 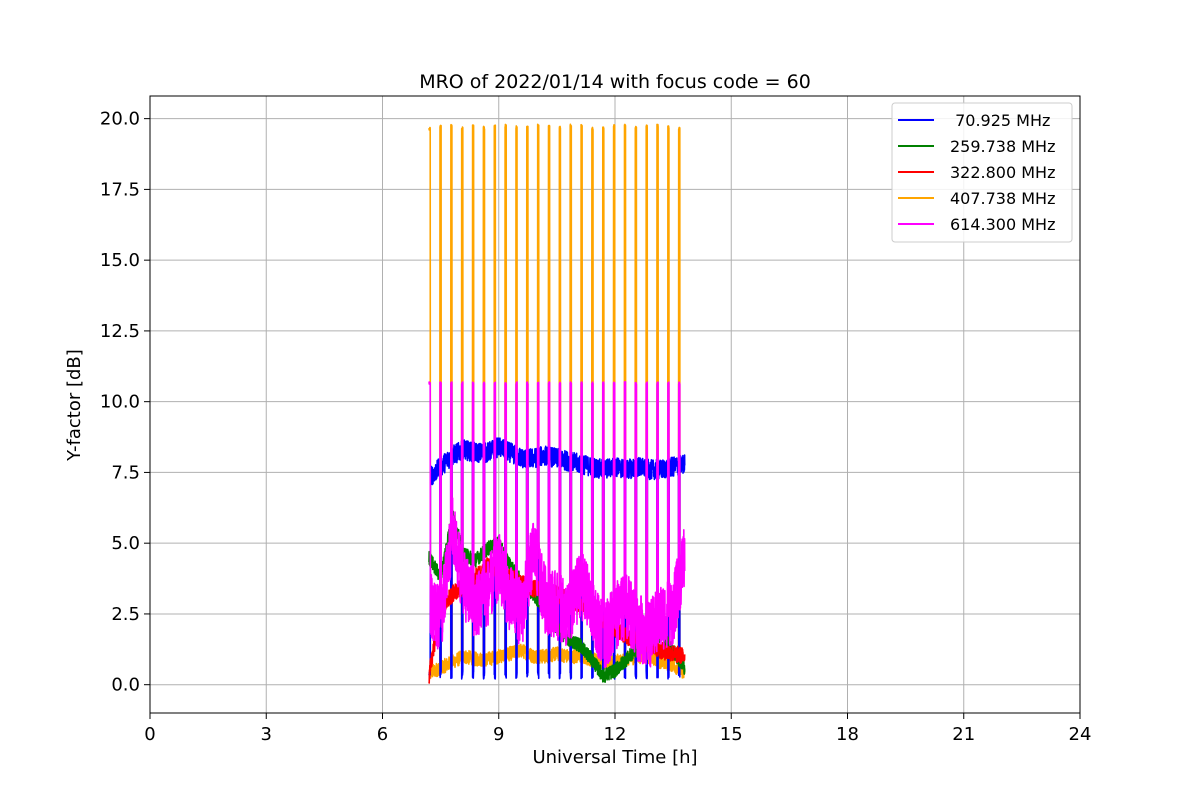 I want to click on legend-box, so click(x=982, y=172).